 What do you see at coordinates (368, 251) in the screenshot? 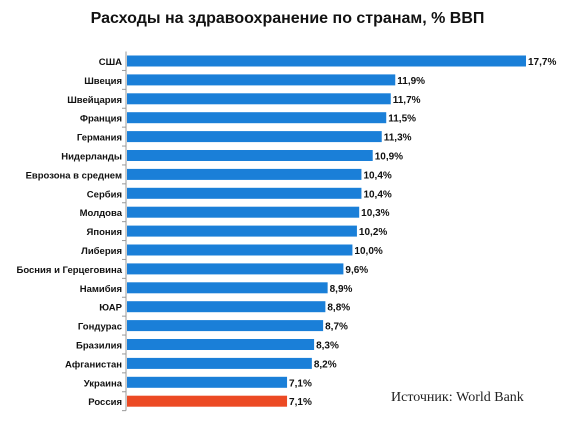
I see `value-label: 10,0%` at bounding box center [368, 251].